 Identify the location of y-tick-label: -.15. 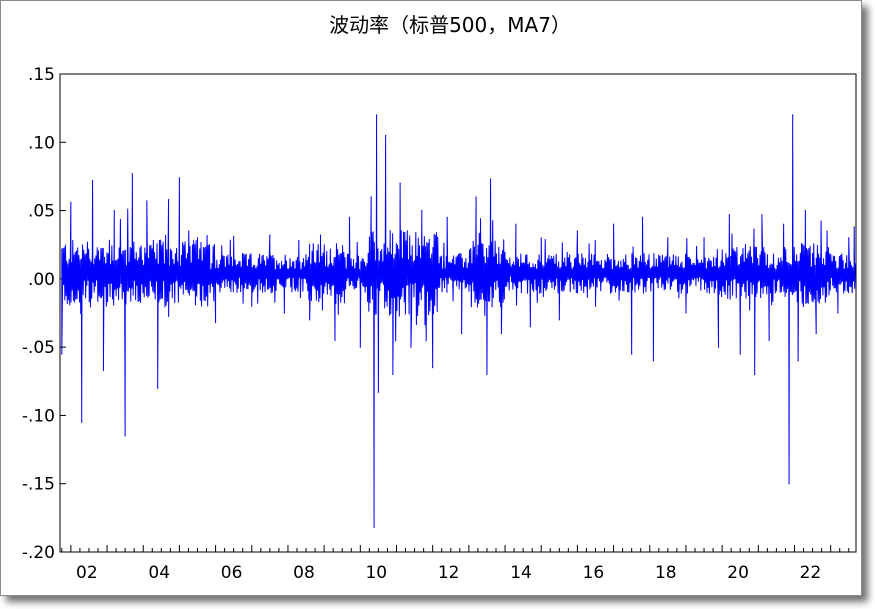
(38, 485).